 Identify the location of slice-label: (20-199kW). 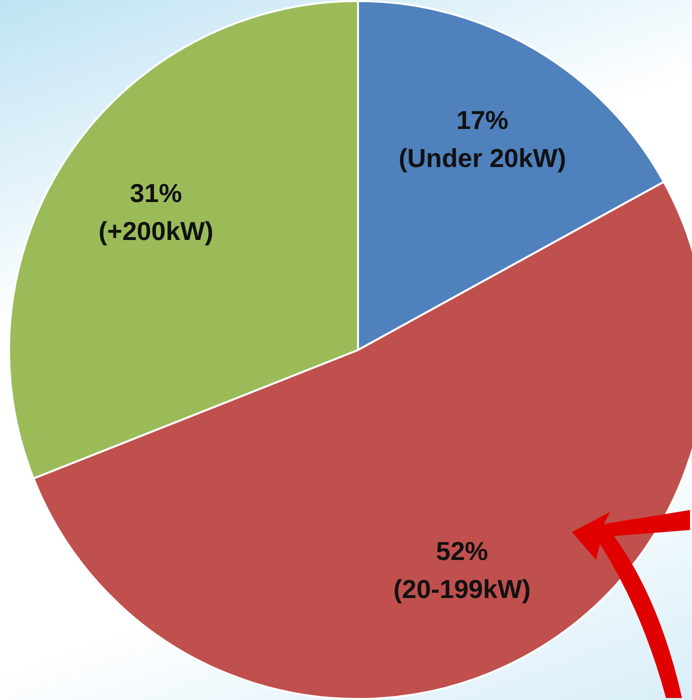
(462, 589).